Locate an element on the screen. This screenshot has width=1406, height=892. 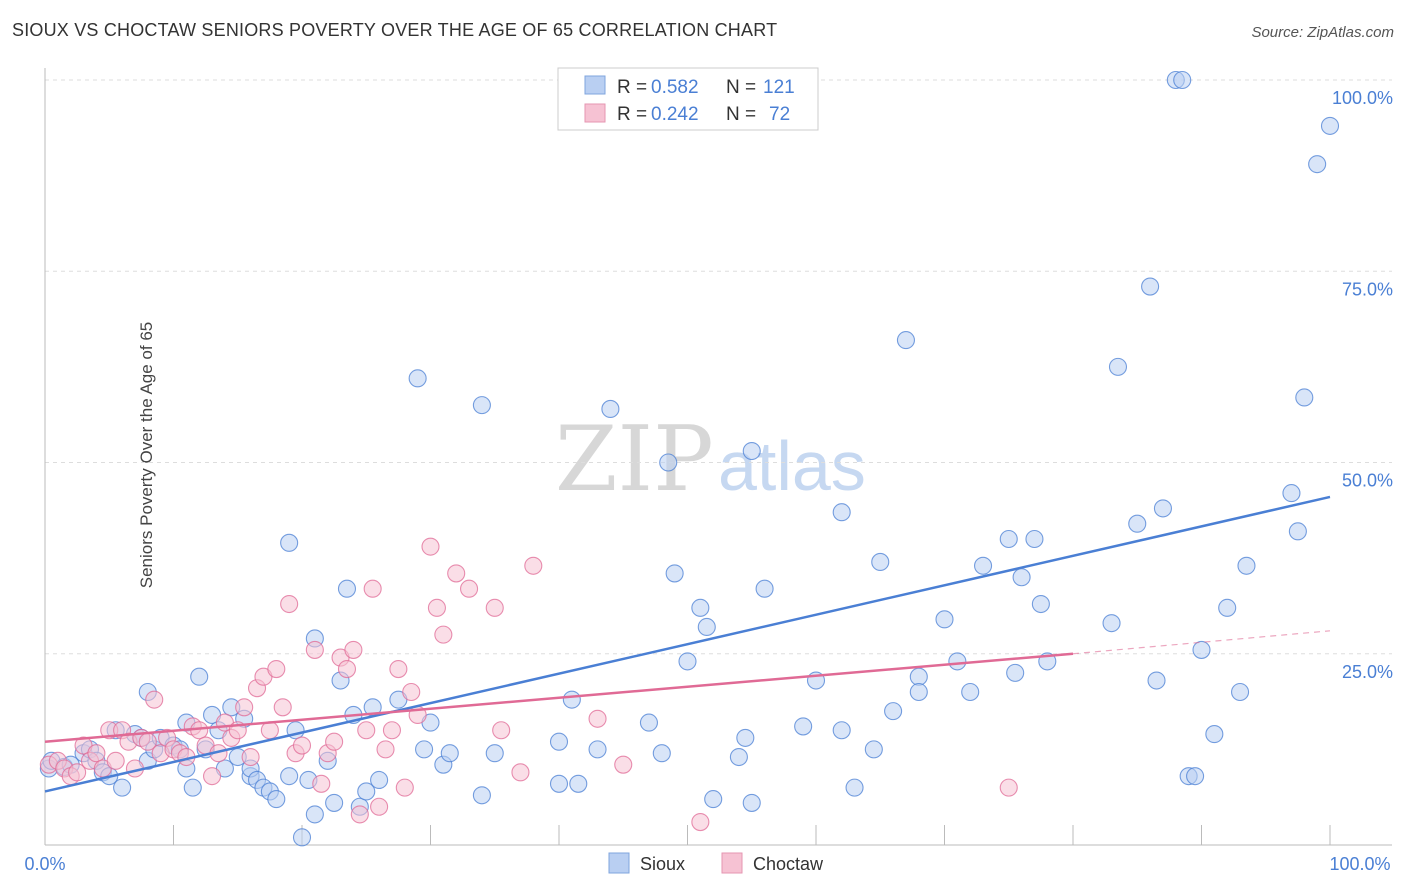
y-tick-label-0: 100.0% is located at coordinates (1362, 98).